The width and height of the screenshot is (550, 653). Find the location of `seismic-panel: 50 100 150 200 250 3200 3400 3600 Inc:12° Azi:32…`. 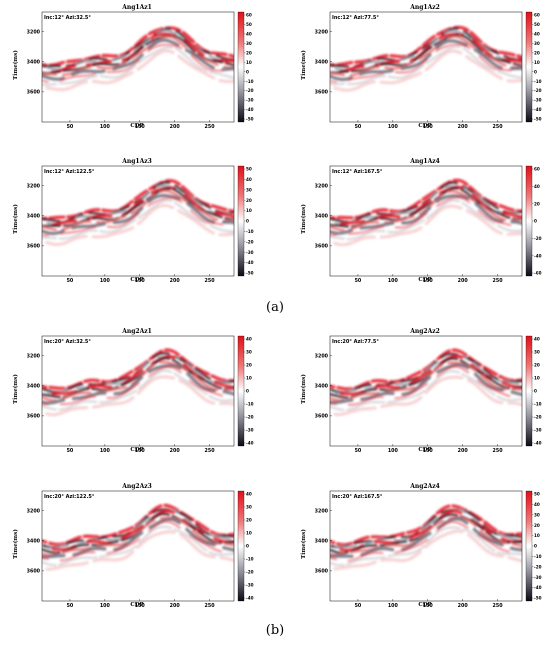

seismic-panel: 50 100 150 200 250 3200 3400 3600 Inc:12° Azi:32… is located at coordinates (133, 68).